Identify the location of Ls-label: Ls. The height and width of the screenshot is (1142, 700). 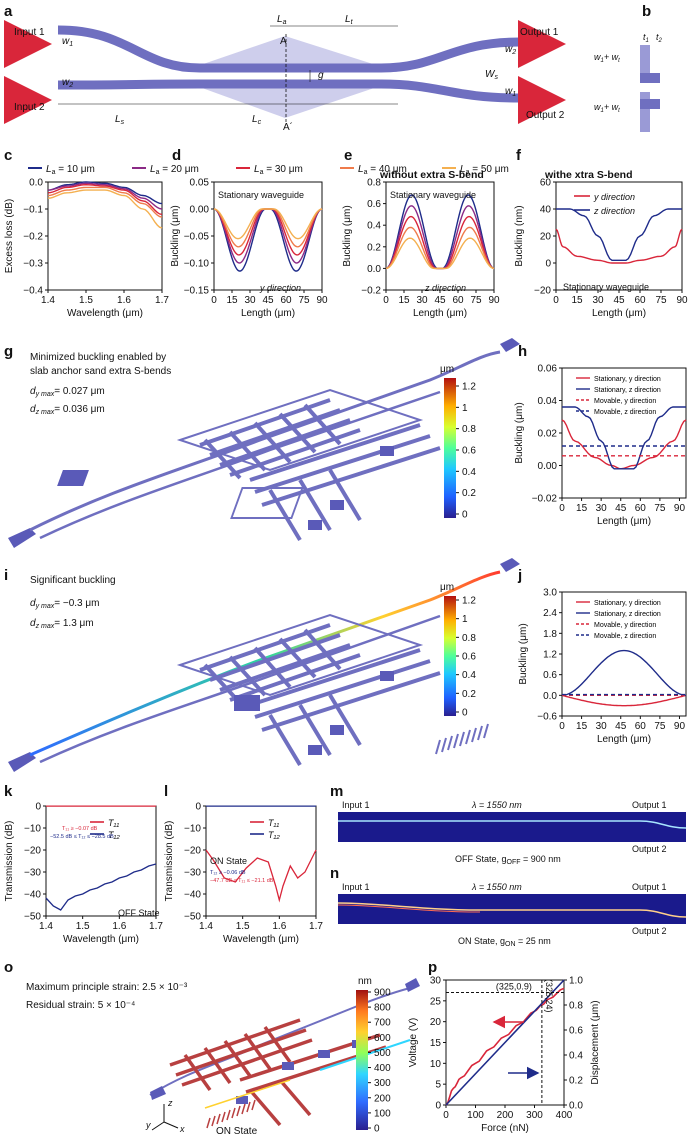
(120, 120).